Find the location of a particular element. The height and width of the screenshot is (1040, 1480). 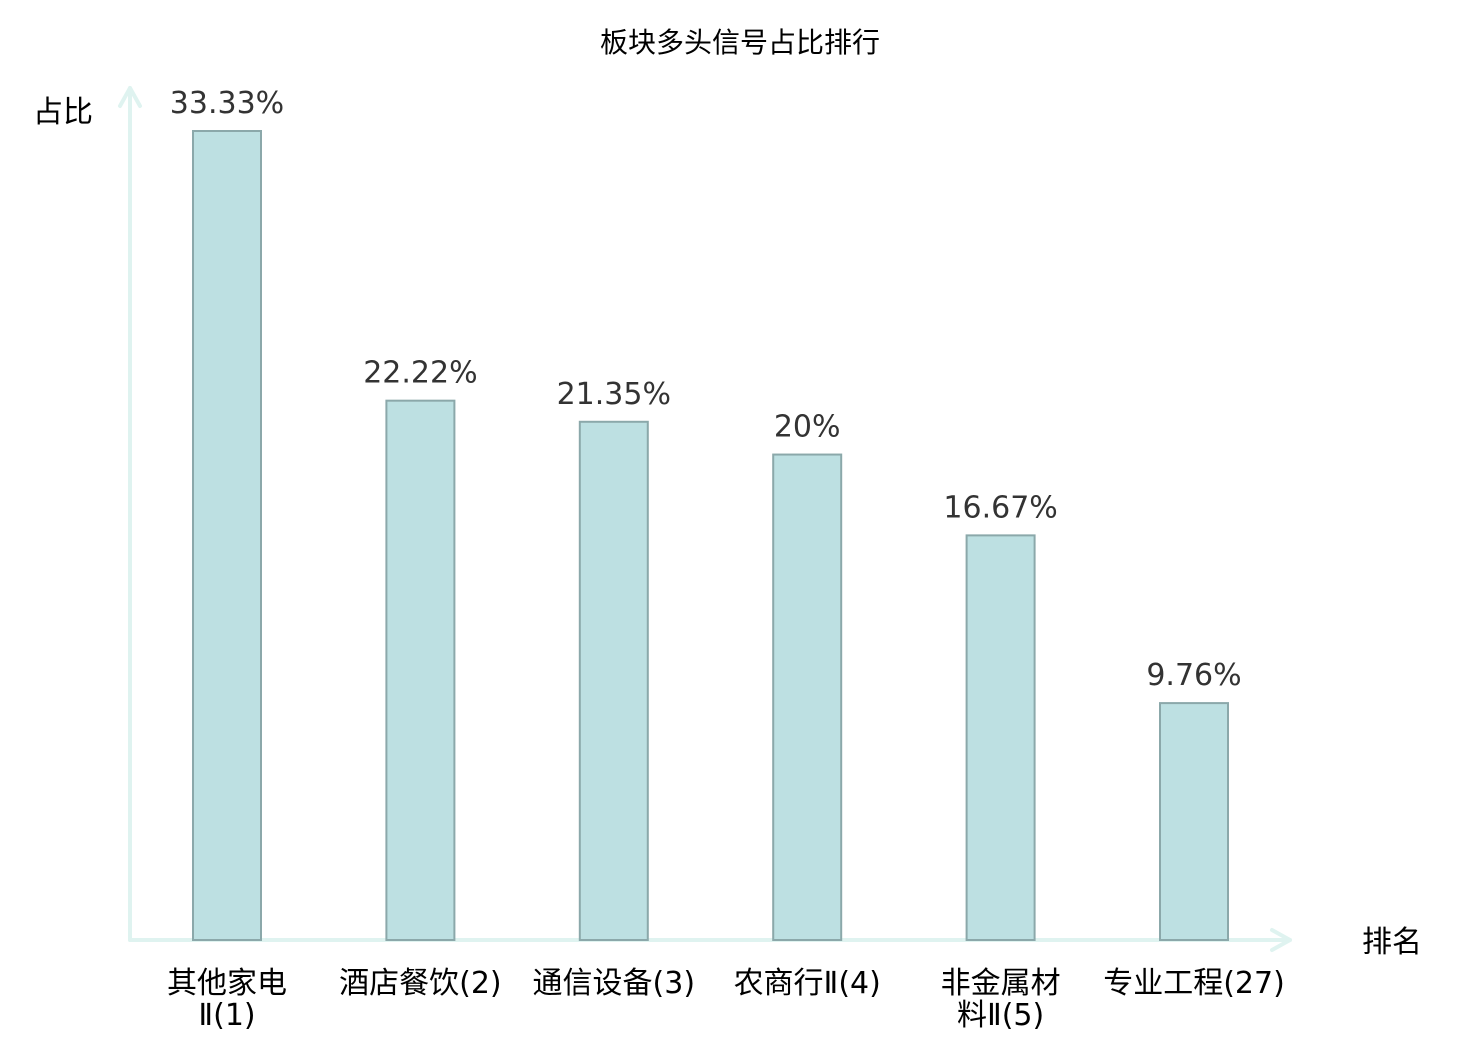

value-label-6: 9.76% is located at coordinates (1193, 675).